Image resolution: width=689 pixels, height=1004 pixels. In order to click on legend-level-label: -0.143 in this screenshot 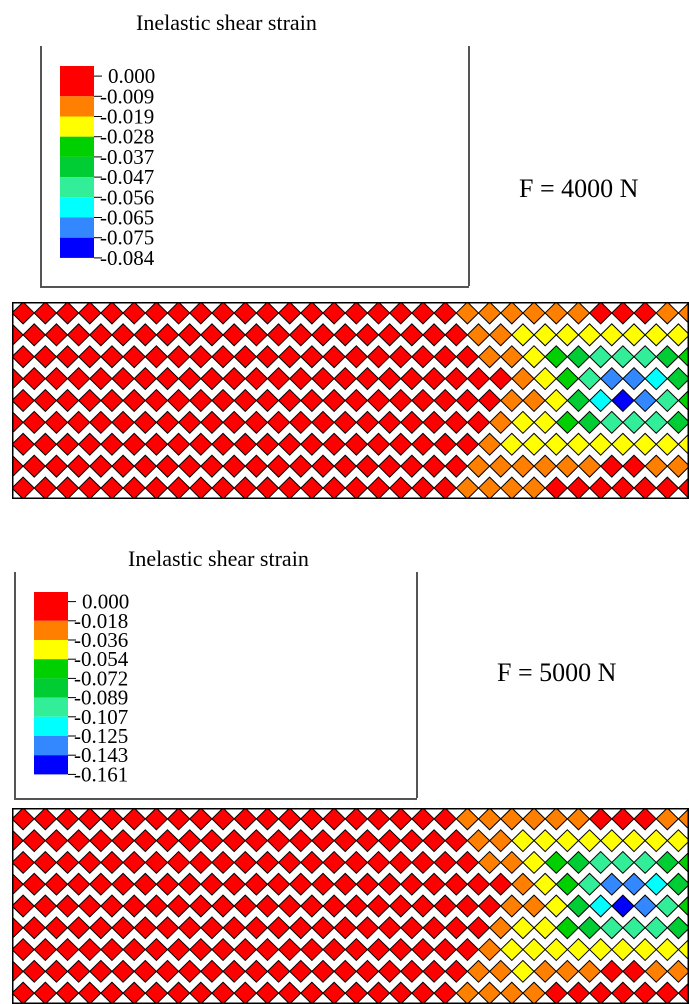, I will do `click(101, 755)`.